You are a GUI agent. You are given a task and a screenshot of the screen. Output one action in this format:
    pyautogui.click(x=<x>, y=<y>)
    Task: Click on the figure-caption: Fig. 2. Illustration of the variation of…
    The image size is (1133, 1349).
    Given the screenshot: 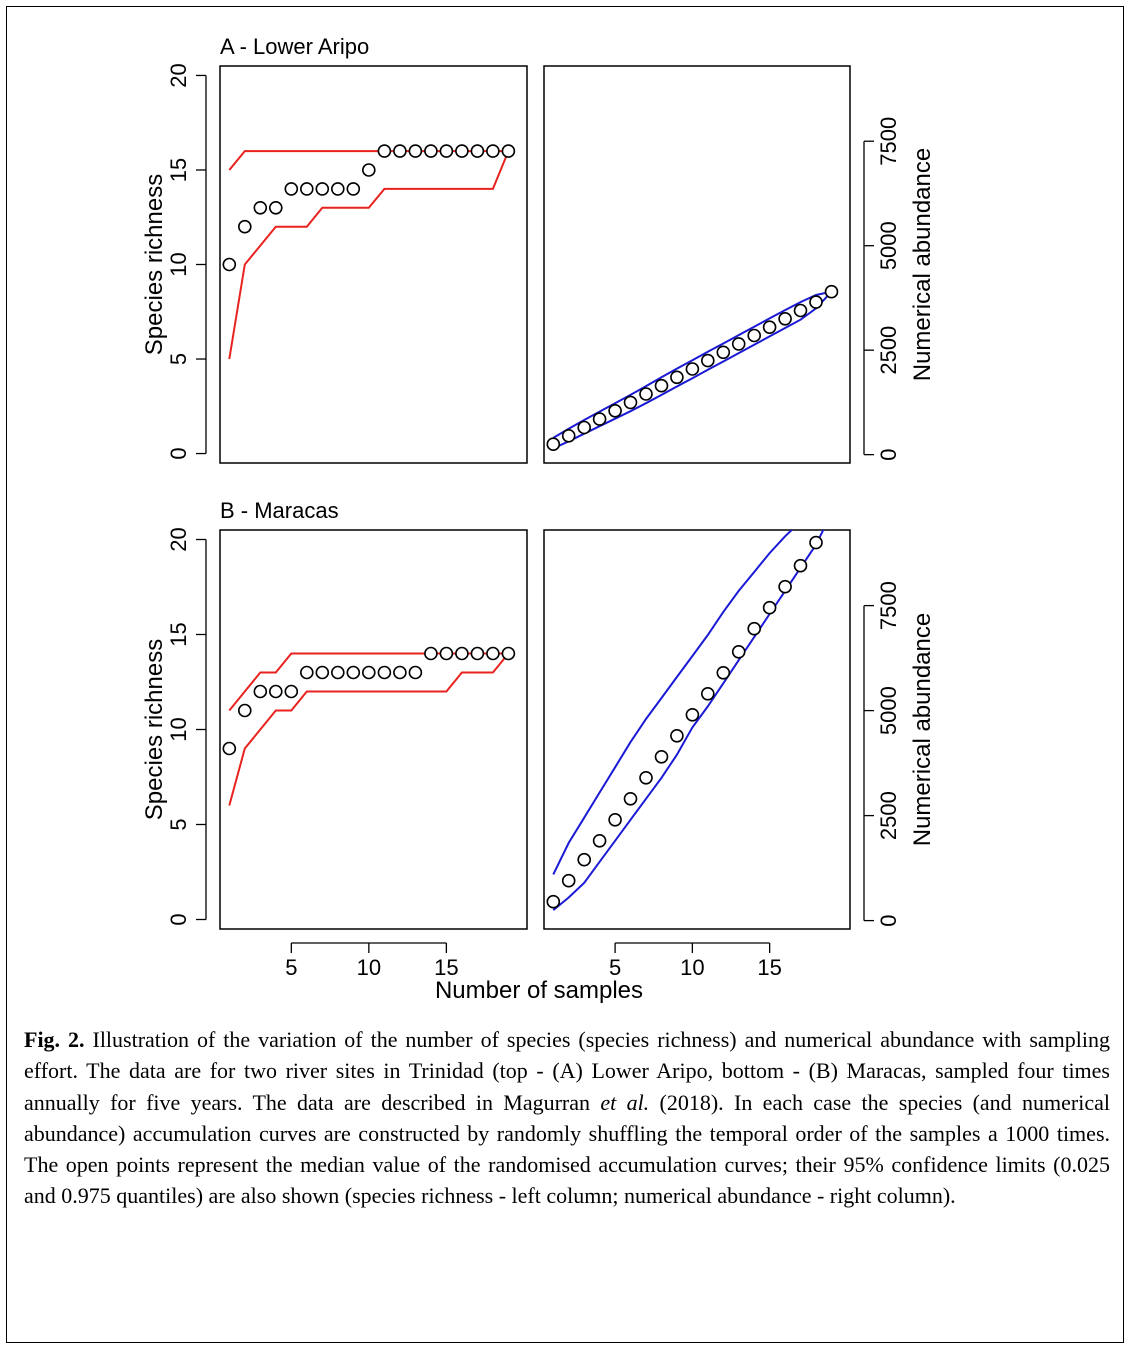 What is the action you would take?
    pyautogui.click(x=567, y=1118)
    